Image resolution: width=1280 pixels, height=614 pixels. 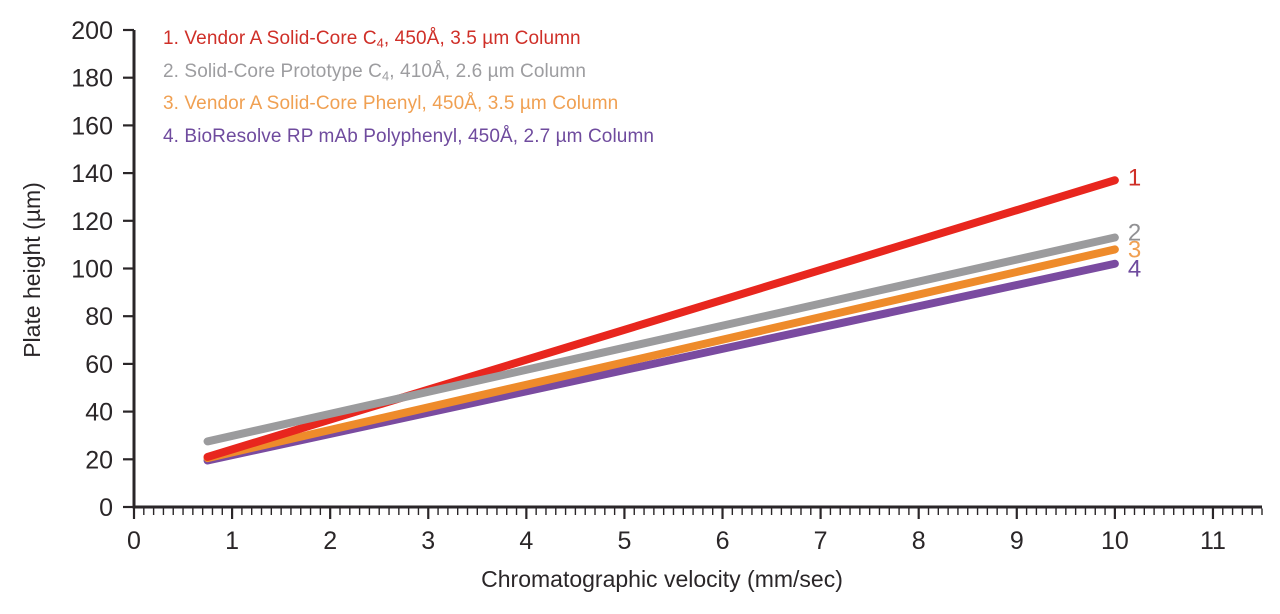 What do you see at coordinates (488, 71) in the screenshot?
I see `legend-item-2-text-suffix: , 410Å, 2.6 µm Column` at bounding box center [488, 71].